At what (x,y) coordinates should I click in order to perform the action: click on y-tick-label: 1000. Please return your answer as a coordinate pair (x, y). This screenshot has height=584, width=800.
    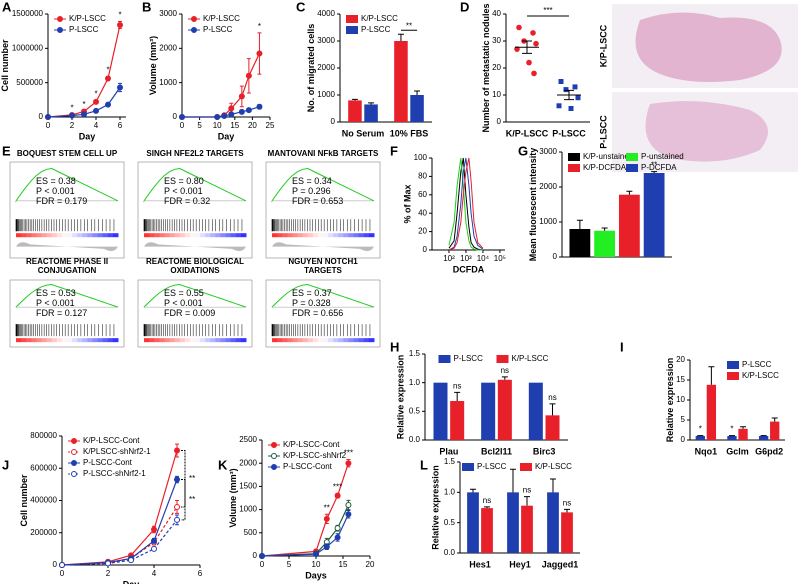
    Looking at the image, I should click on (248, 509).